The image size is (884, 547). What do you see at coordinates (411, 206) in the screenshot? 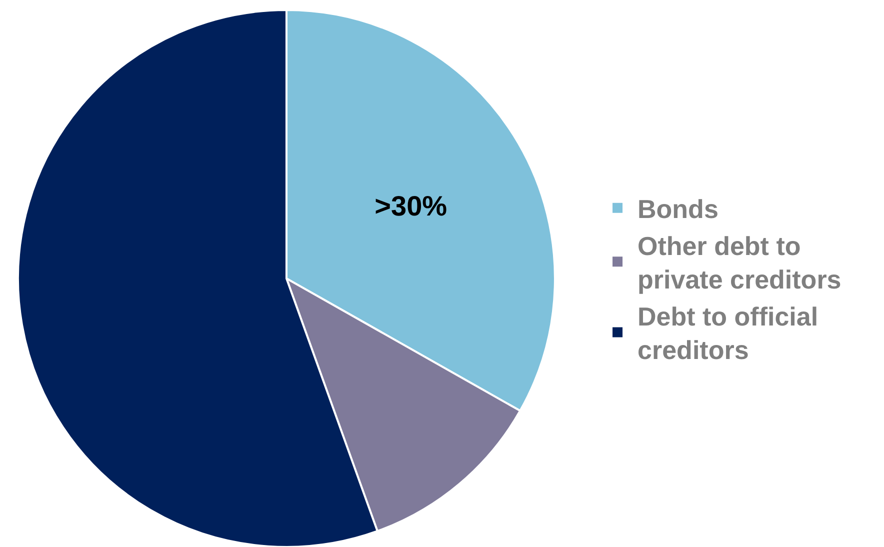
I see `data-label: >30%` at bounding box center [411, 206].